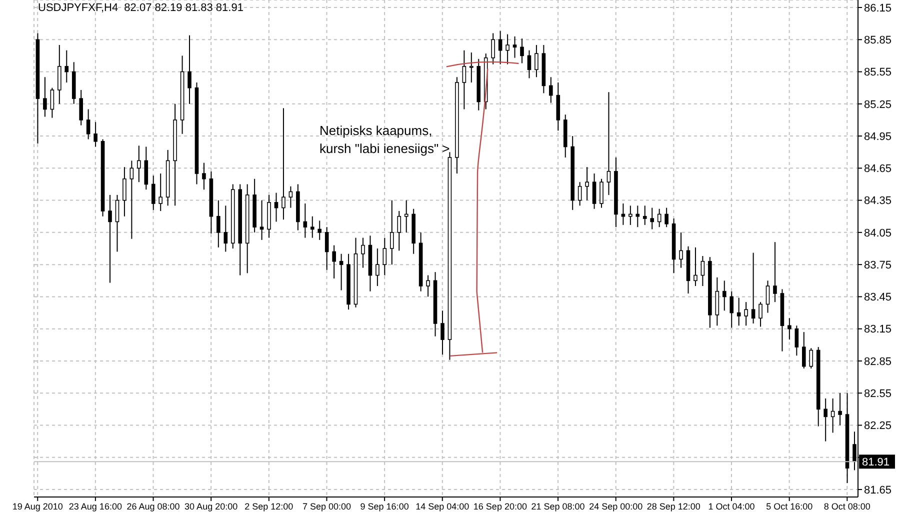 The width and height of the screenshot is (900, 516). I want to click on chart-title: USDJPYFXF,H4 82.07 82.19 81.83 81.91, so click(141, 8).